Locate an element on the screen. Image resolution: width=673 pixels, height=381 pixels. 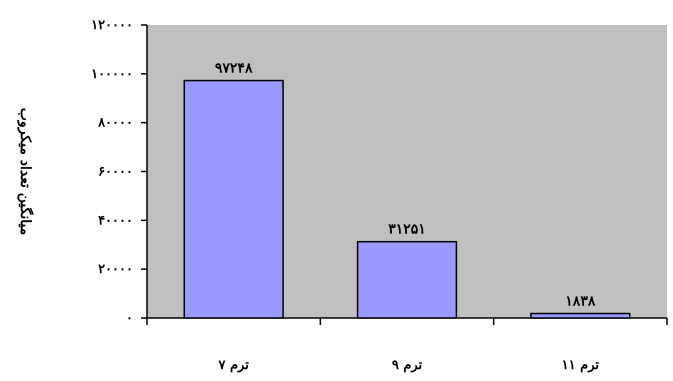
bar-value-label: ۳۱۲۵۱ is located at coordinates (407, 230).